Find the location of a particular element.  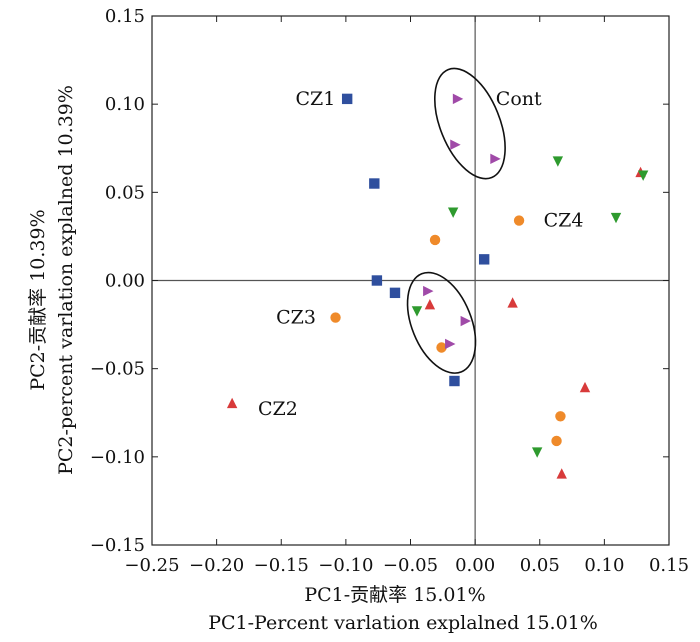

x-axis-title-english: PC1-Percent varlation explalned 15.01% is located at coordinates (403, 623).